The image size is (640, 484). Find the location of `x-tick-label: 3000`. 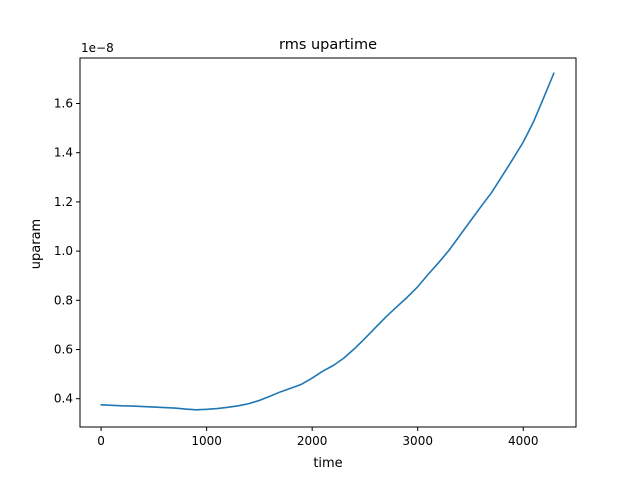

x-tick-label: 3000 is located at coordinates (417, 441).